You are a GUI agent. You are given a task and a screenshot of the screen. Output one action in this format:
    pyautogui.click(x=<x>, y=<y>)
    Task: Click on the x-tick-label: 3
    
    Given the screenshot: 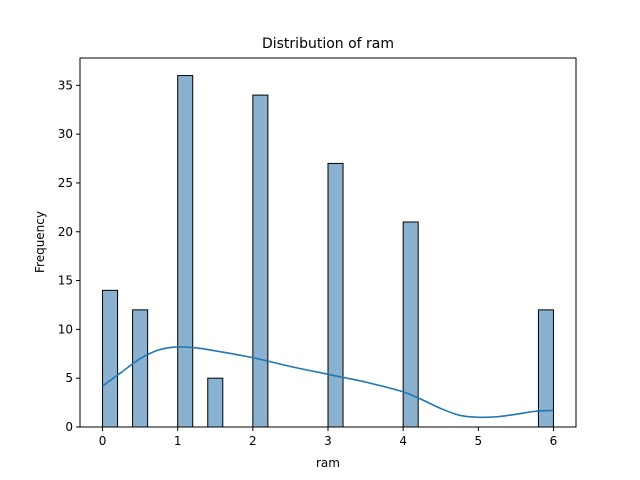 What is the action you would take?
    pyautogui.click(x=328, y=441)
    